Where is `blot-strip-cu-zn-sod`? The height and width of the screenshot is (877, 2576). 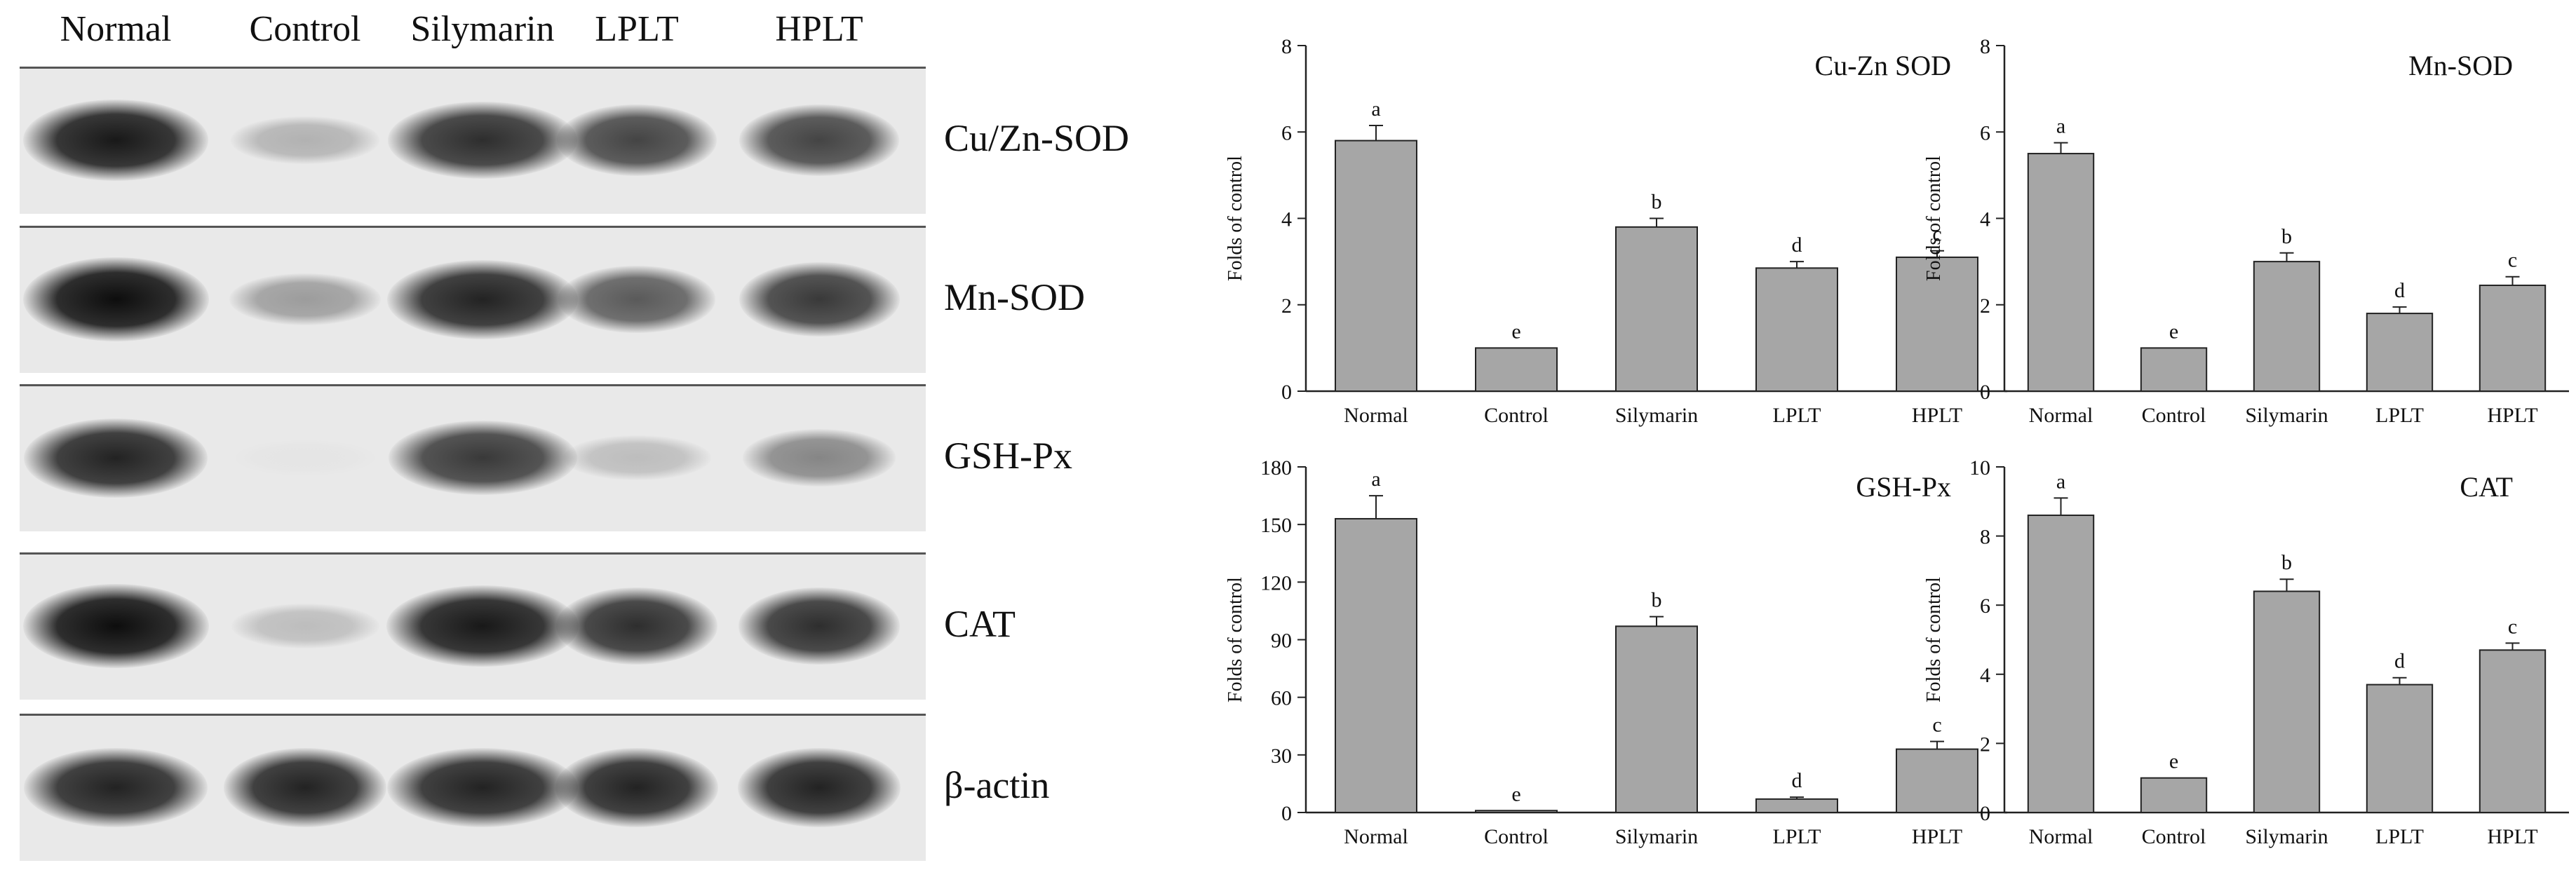
blot-strip-cu-zn-sod is located at coordinates (473, 140).